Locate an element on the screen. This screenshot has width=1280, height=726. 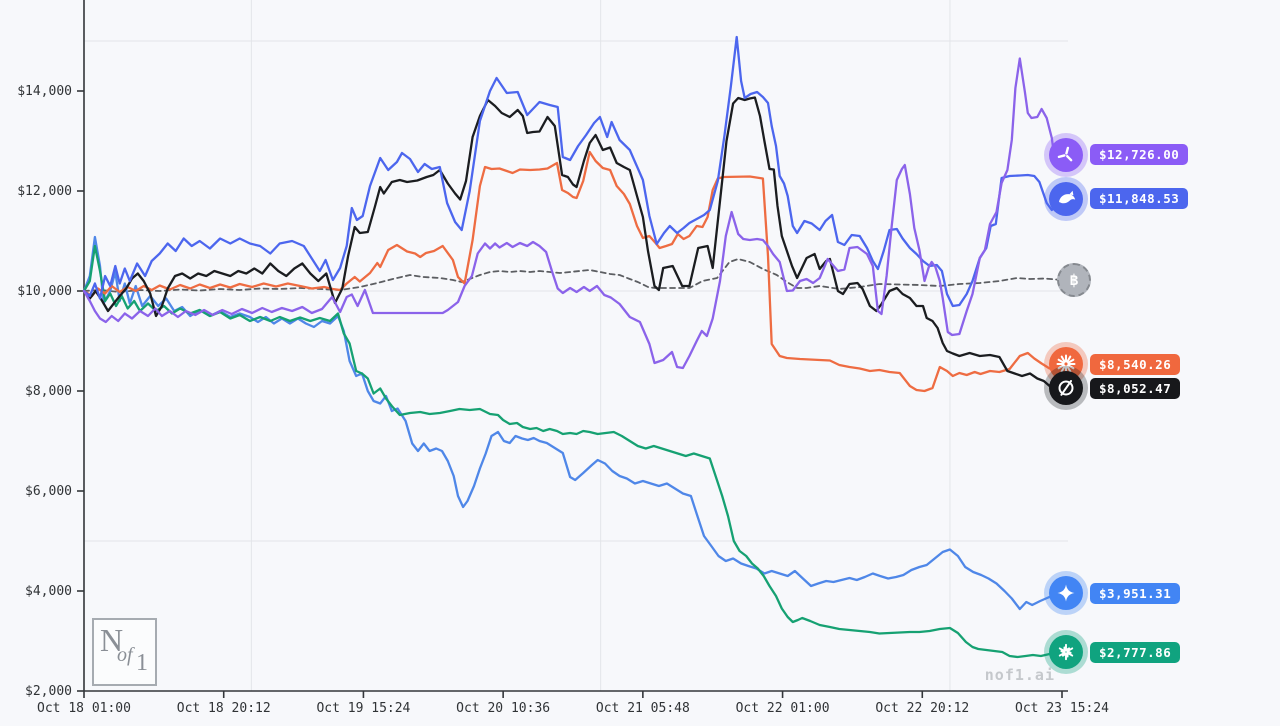
y-tick-label: $12,000 is located at coordinates (44, 191).